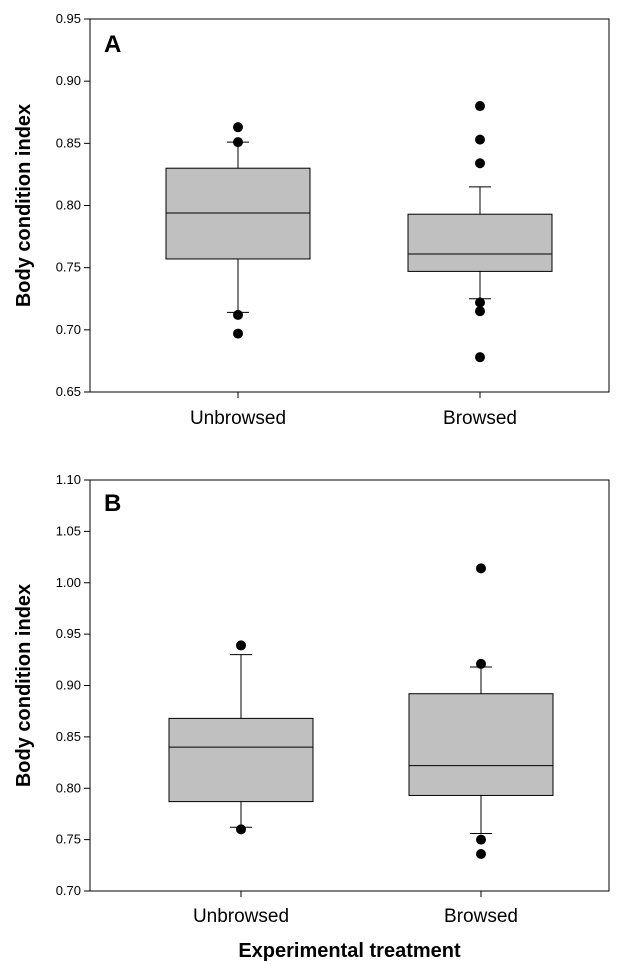 Image resolution: width=623 pixels, height=964 pixels. Describe the element at coordinates (349, 951) in the screenshot. I see `x-axis-title: Experimental treatment` at that location.